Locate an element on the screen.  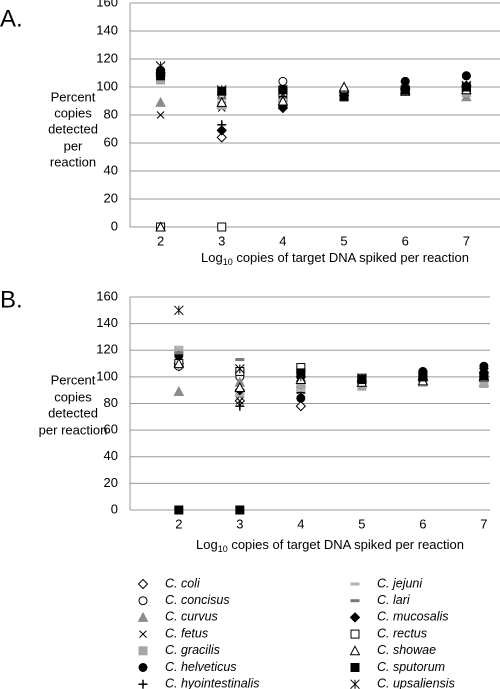
legend-label: C. lari is located at coordinates (394, 600).